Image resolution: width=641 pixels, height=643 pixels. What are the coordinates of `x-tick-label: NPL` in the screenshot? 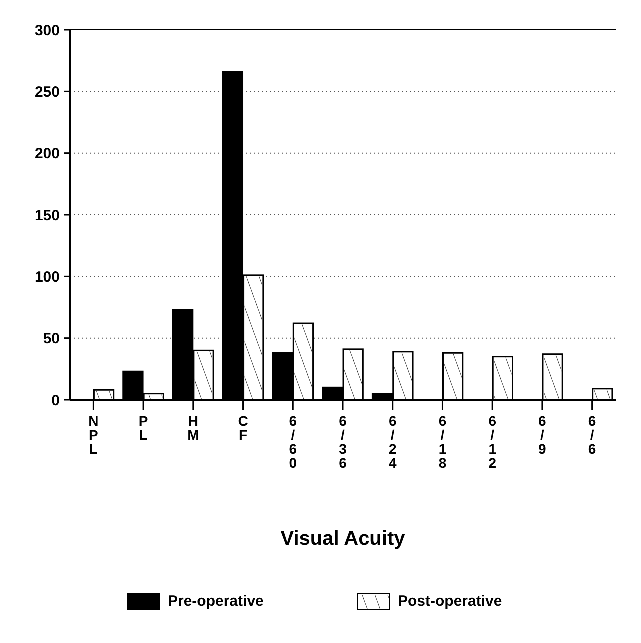 It's located at (93, 435).